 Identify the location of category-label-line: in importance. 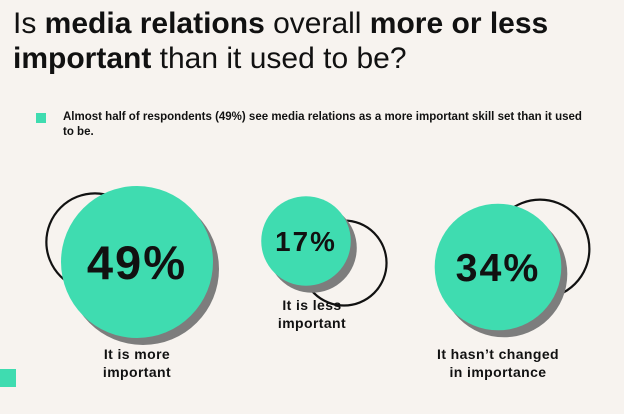
(498, 372).